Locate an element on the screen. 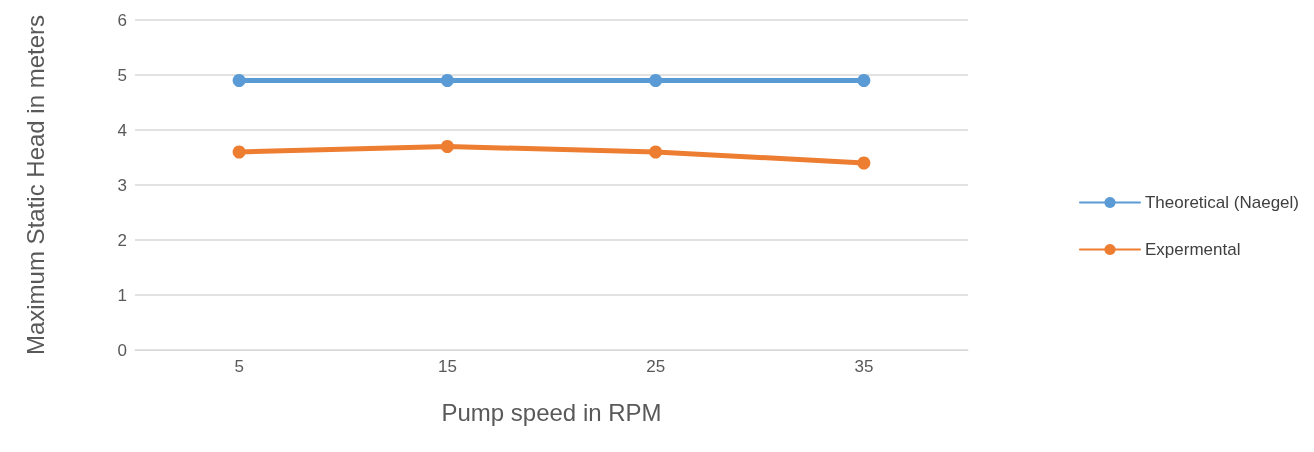 This screenshot has height=452, width=1314. x-tick-label: 5 is located at coordinates (239, 366).